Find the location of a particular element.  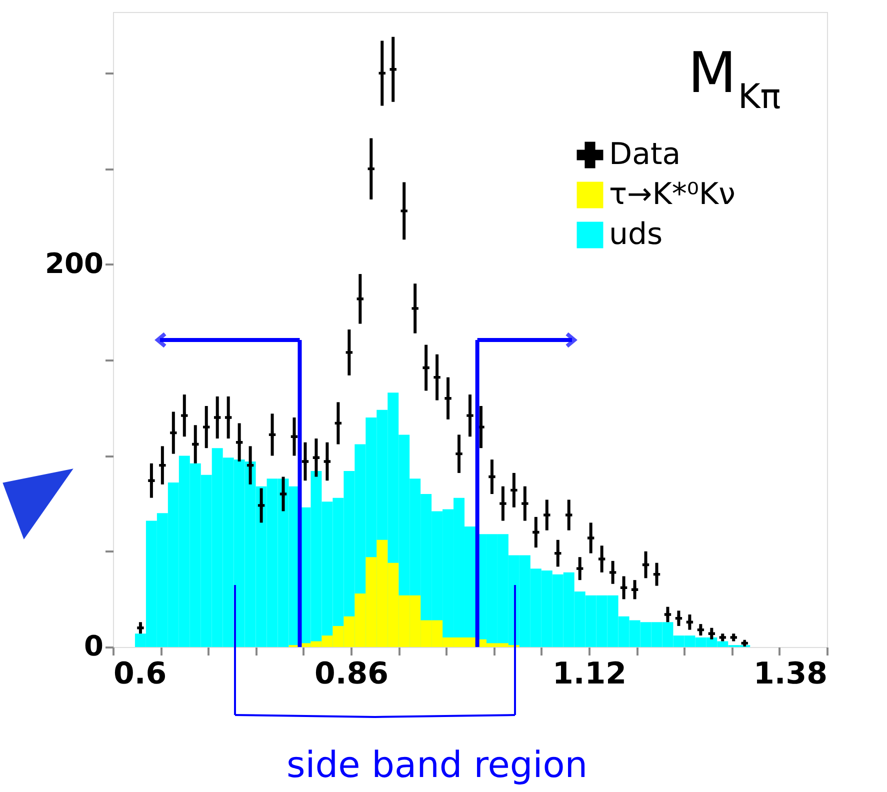

x-tick-label: 0.86 is located at coordinates (351, 674).